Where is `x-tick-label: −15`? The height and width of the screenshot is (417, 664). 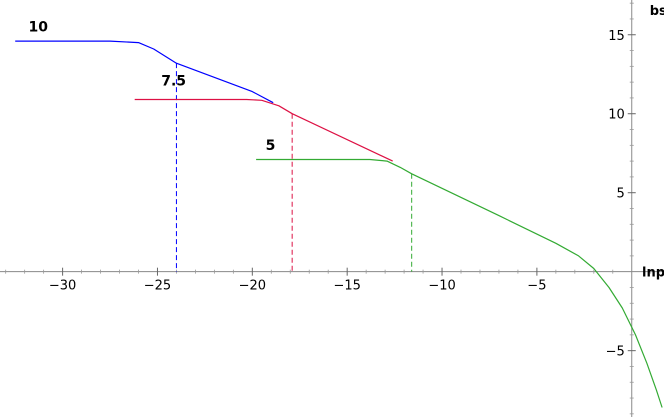 x-tick-label: −15 is located at coordinates (346, 286).